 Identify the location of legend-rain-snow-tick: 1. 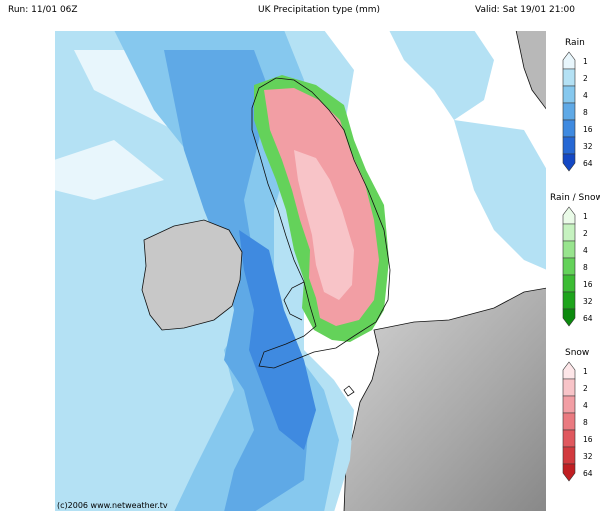
(585, 216).